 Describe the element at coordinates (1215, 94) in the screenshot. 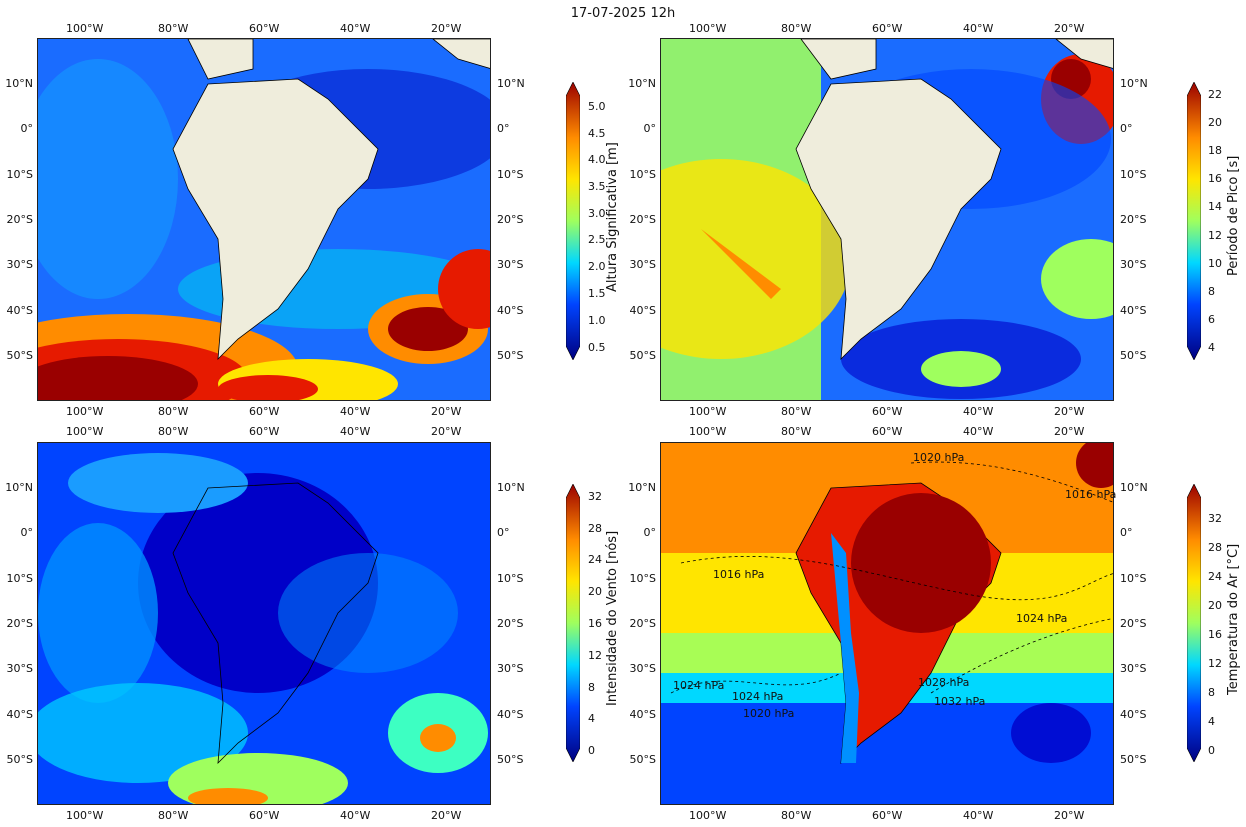

I see `colorbar-tick: 22` at that location.